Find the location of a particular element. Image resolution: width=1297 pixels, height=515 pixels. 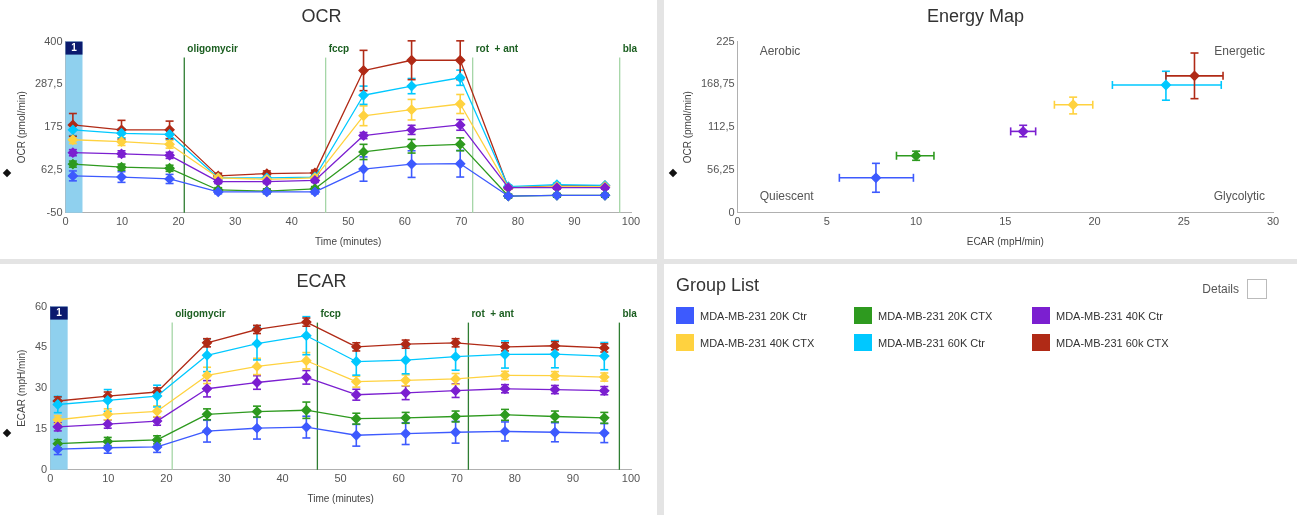

legend-label: MDA-MB-231 40K CTX is located at coordinates (757, 342).